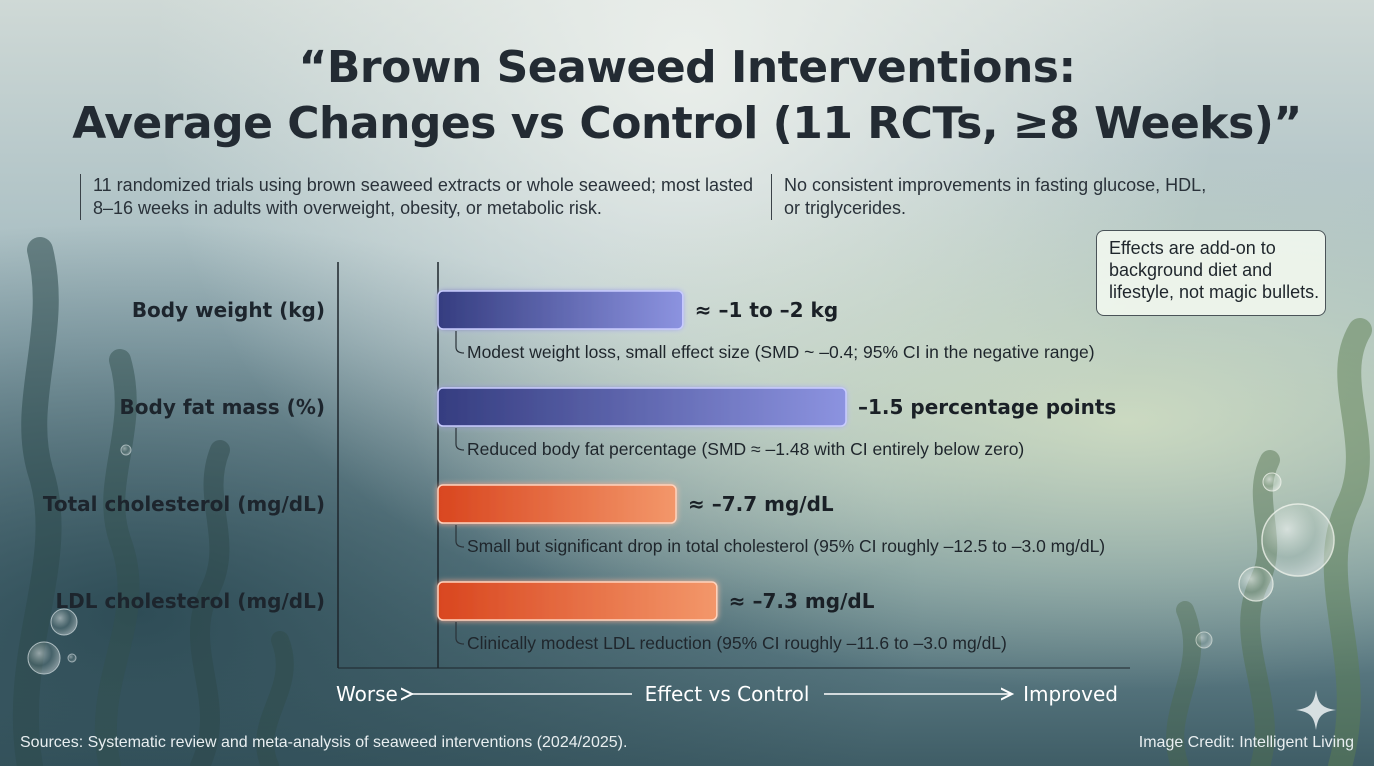 Image resolution: width=1374 pixels, height=766 pixels. What do you see at coordinates (228, 310) in the screenshot?
I see `row-label: Body weight (kg)` at bounding box center [228, 310].